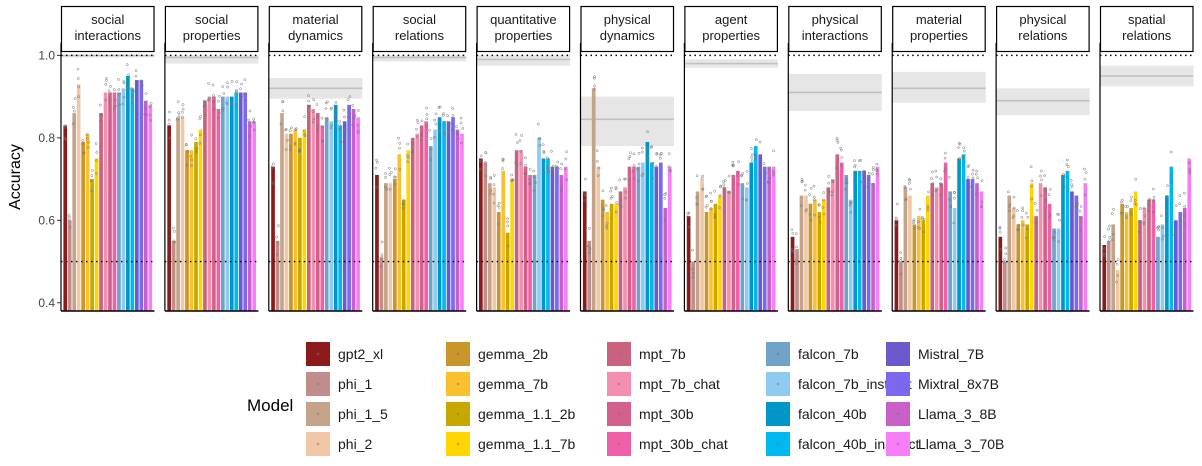 Image resolution: width=1202 pixels, height=466 pixels. What do you see at coordinates (855, 384) in the screenshot?
I see `legend-label: falcon_7b_instruct` at bounding box center [855, 384].